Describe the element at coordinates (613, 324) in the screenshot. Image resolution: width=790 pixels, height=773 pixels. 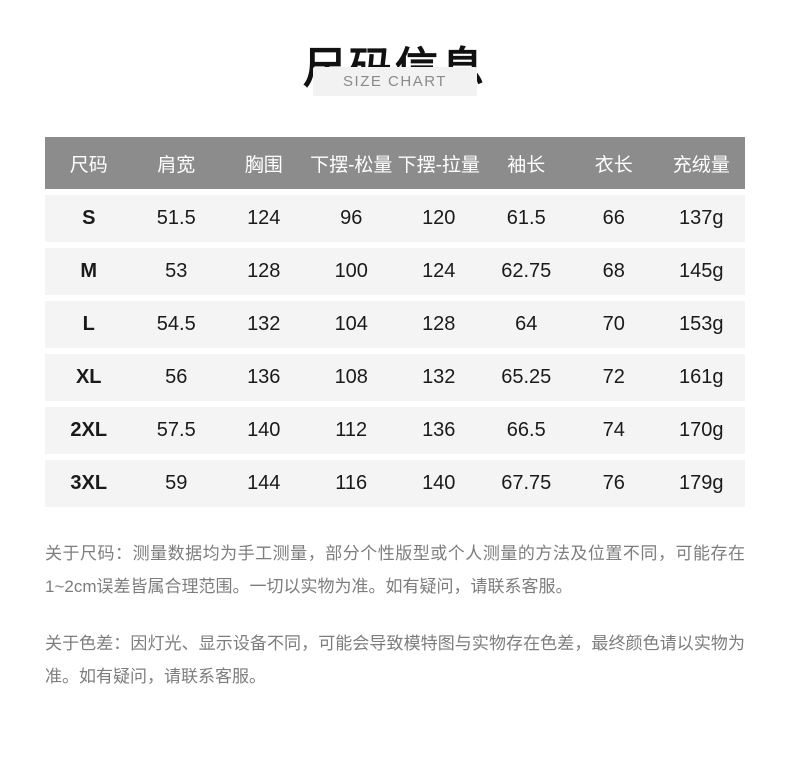
I see `cell-length: 70` at that location.